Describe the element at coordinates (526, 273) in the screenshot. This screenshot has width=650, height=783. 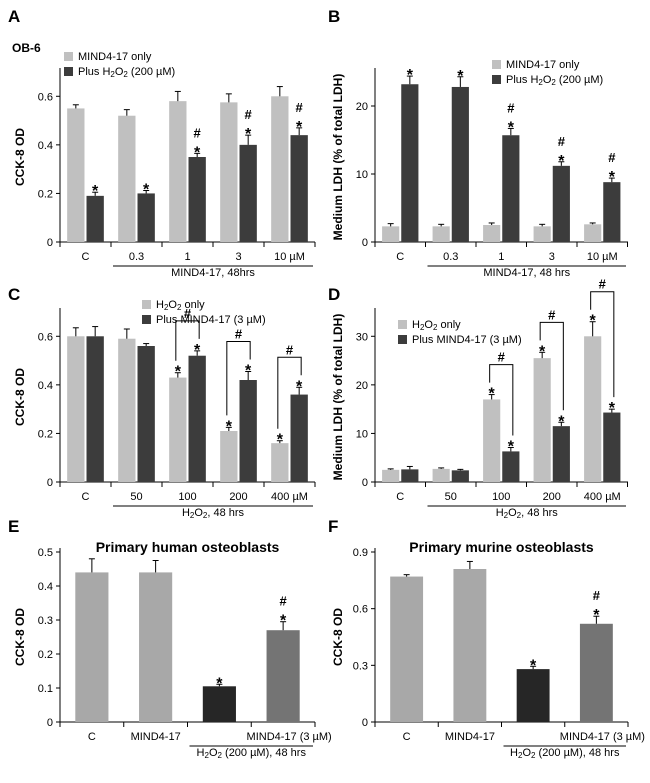
I see `group-label: MIND4-17, 48 hrs` at that location.